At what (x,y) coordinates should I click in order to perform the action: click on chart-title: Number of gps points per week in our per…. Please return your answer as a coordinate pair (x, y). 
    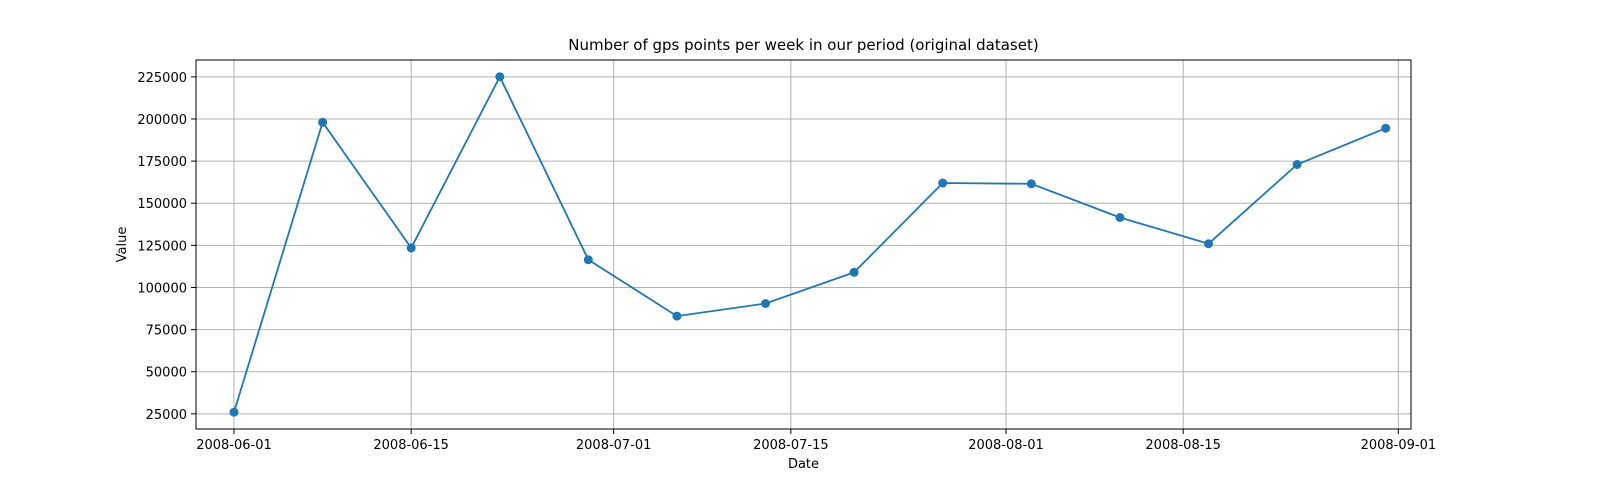
    Looking at the image, I should click on (803, 45).